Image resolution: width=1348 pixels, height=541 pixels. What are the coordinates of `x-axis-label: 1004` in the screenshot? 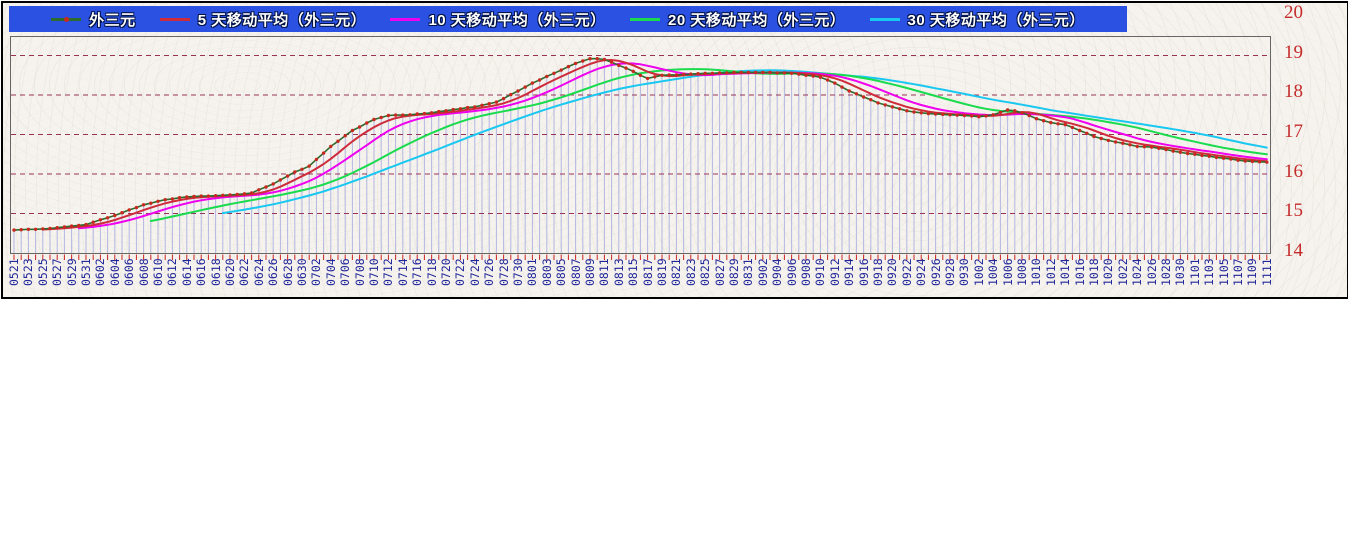 It's located at (993, 272).